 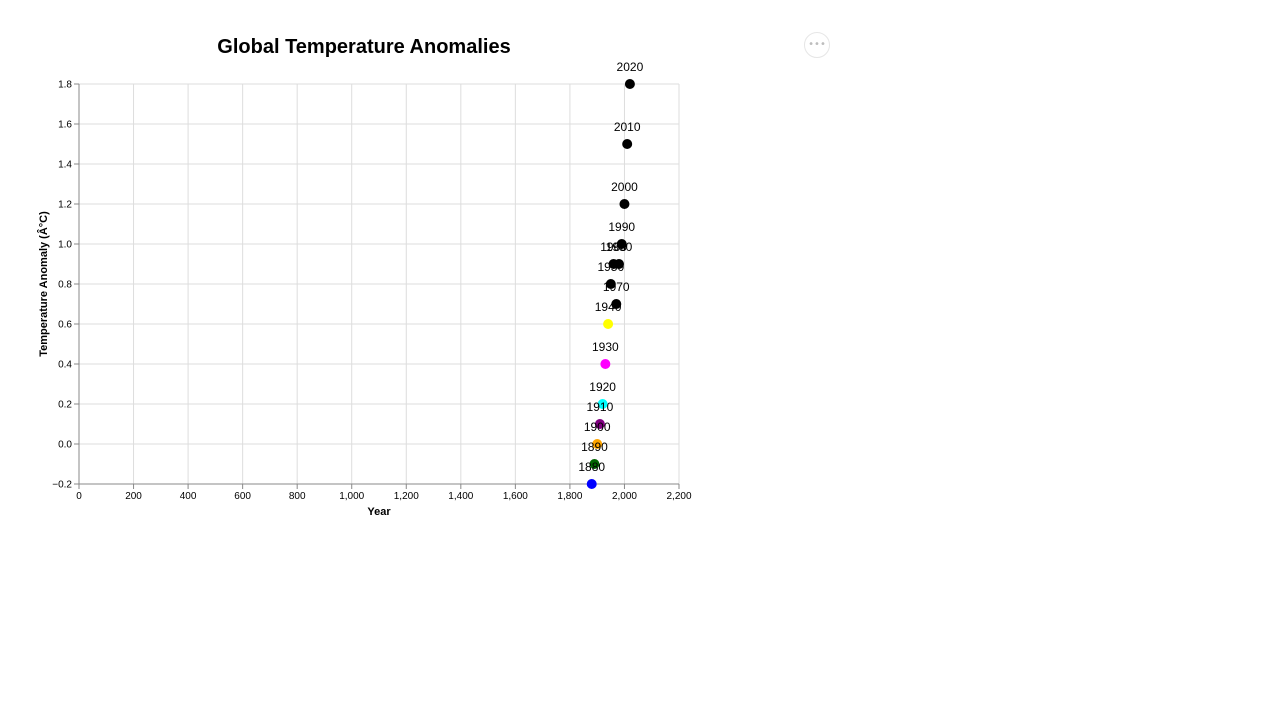 I want to click on data-label: 1880, so click(x=591, y=467).